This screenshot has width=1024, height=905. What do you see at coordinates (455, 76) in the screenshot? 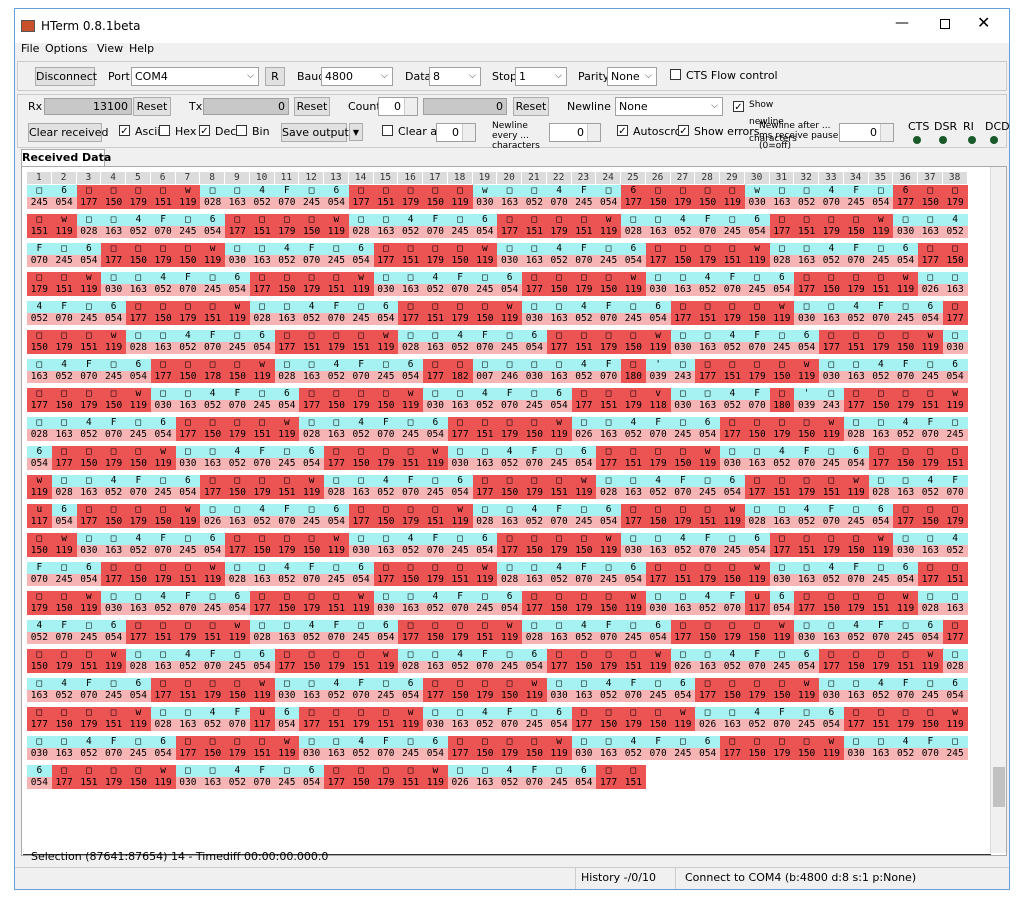
I see `data: 8` at bounding box center [455, 76].